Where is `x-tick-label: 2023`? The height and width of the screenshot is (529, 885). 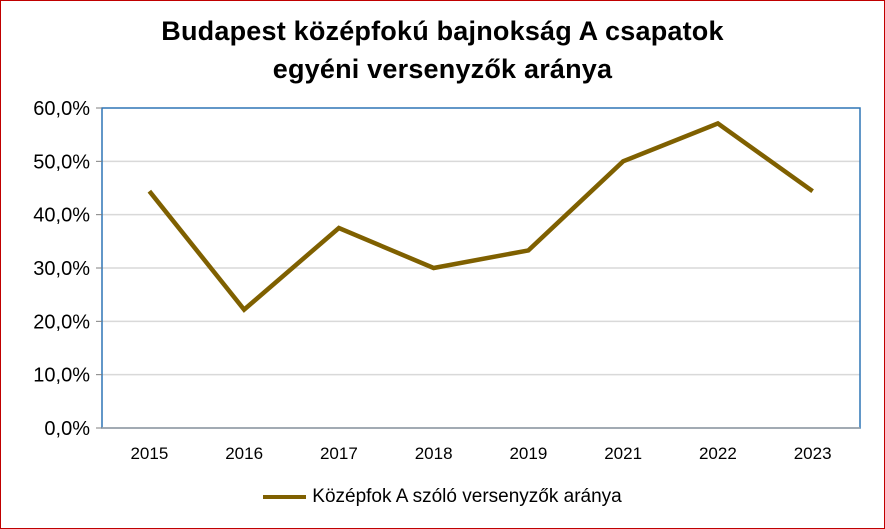 x-tick-label: 2023 is located at coordinates (813, 453).